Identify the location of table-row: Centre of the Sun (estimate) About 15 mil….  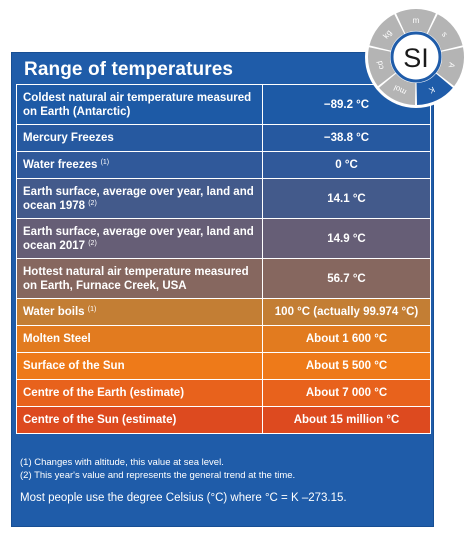
(223, 420).